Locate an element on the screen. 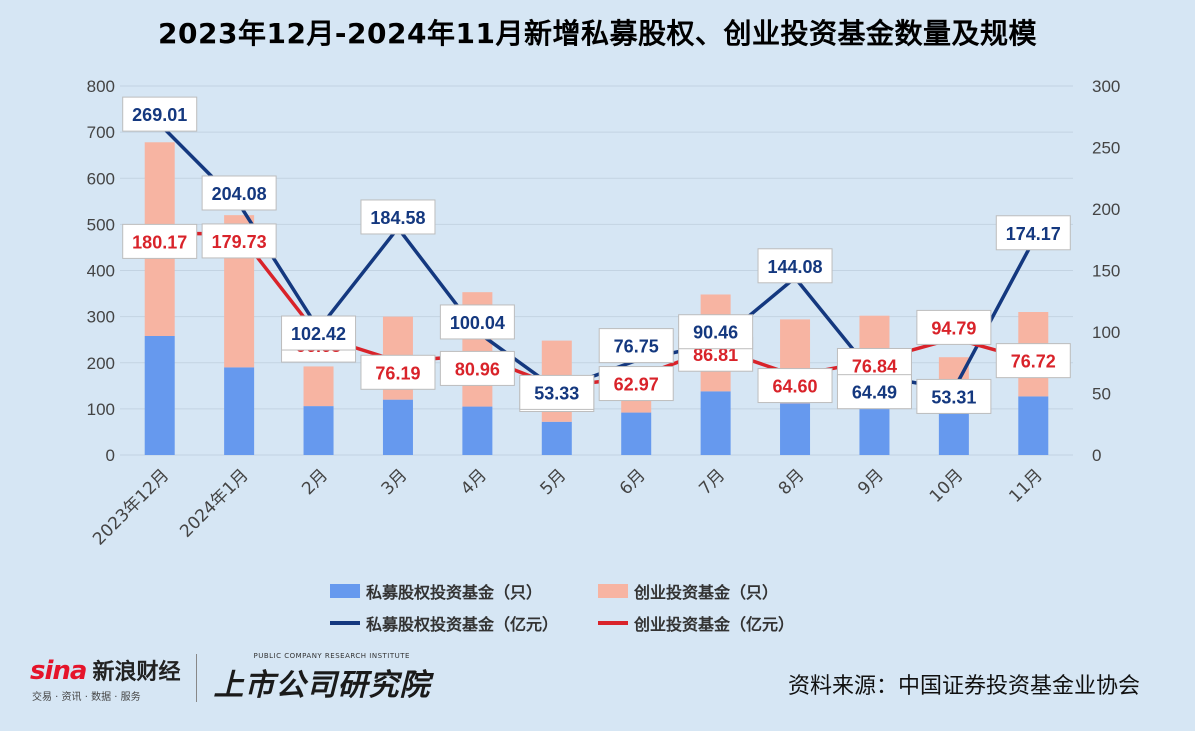 The height and width of the screenshot is (731, 1195). data-label-vc-scale: 76.19 is located at coordinates (397, 373).